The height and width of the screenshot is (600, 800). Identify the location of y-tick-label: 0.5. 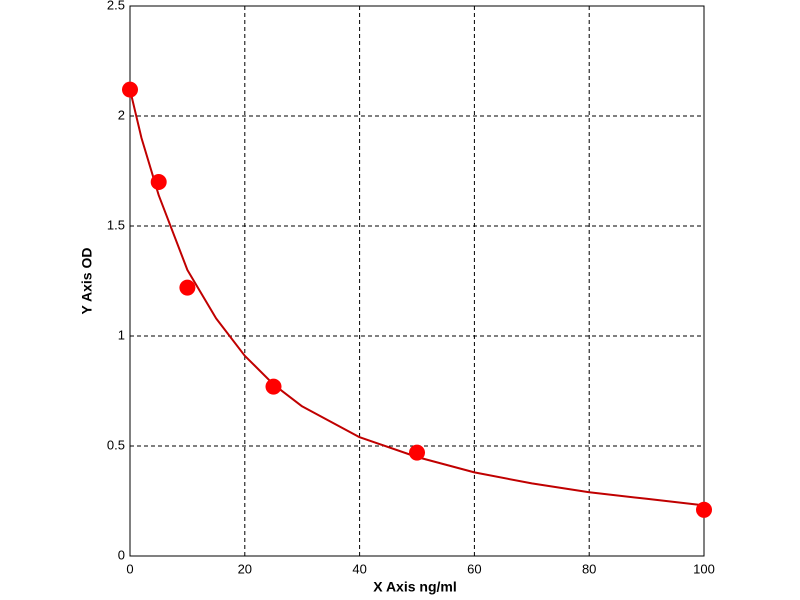
(116, 444).